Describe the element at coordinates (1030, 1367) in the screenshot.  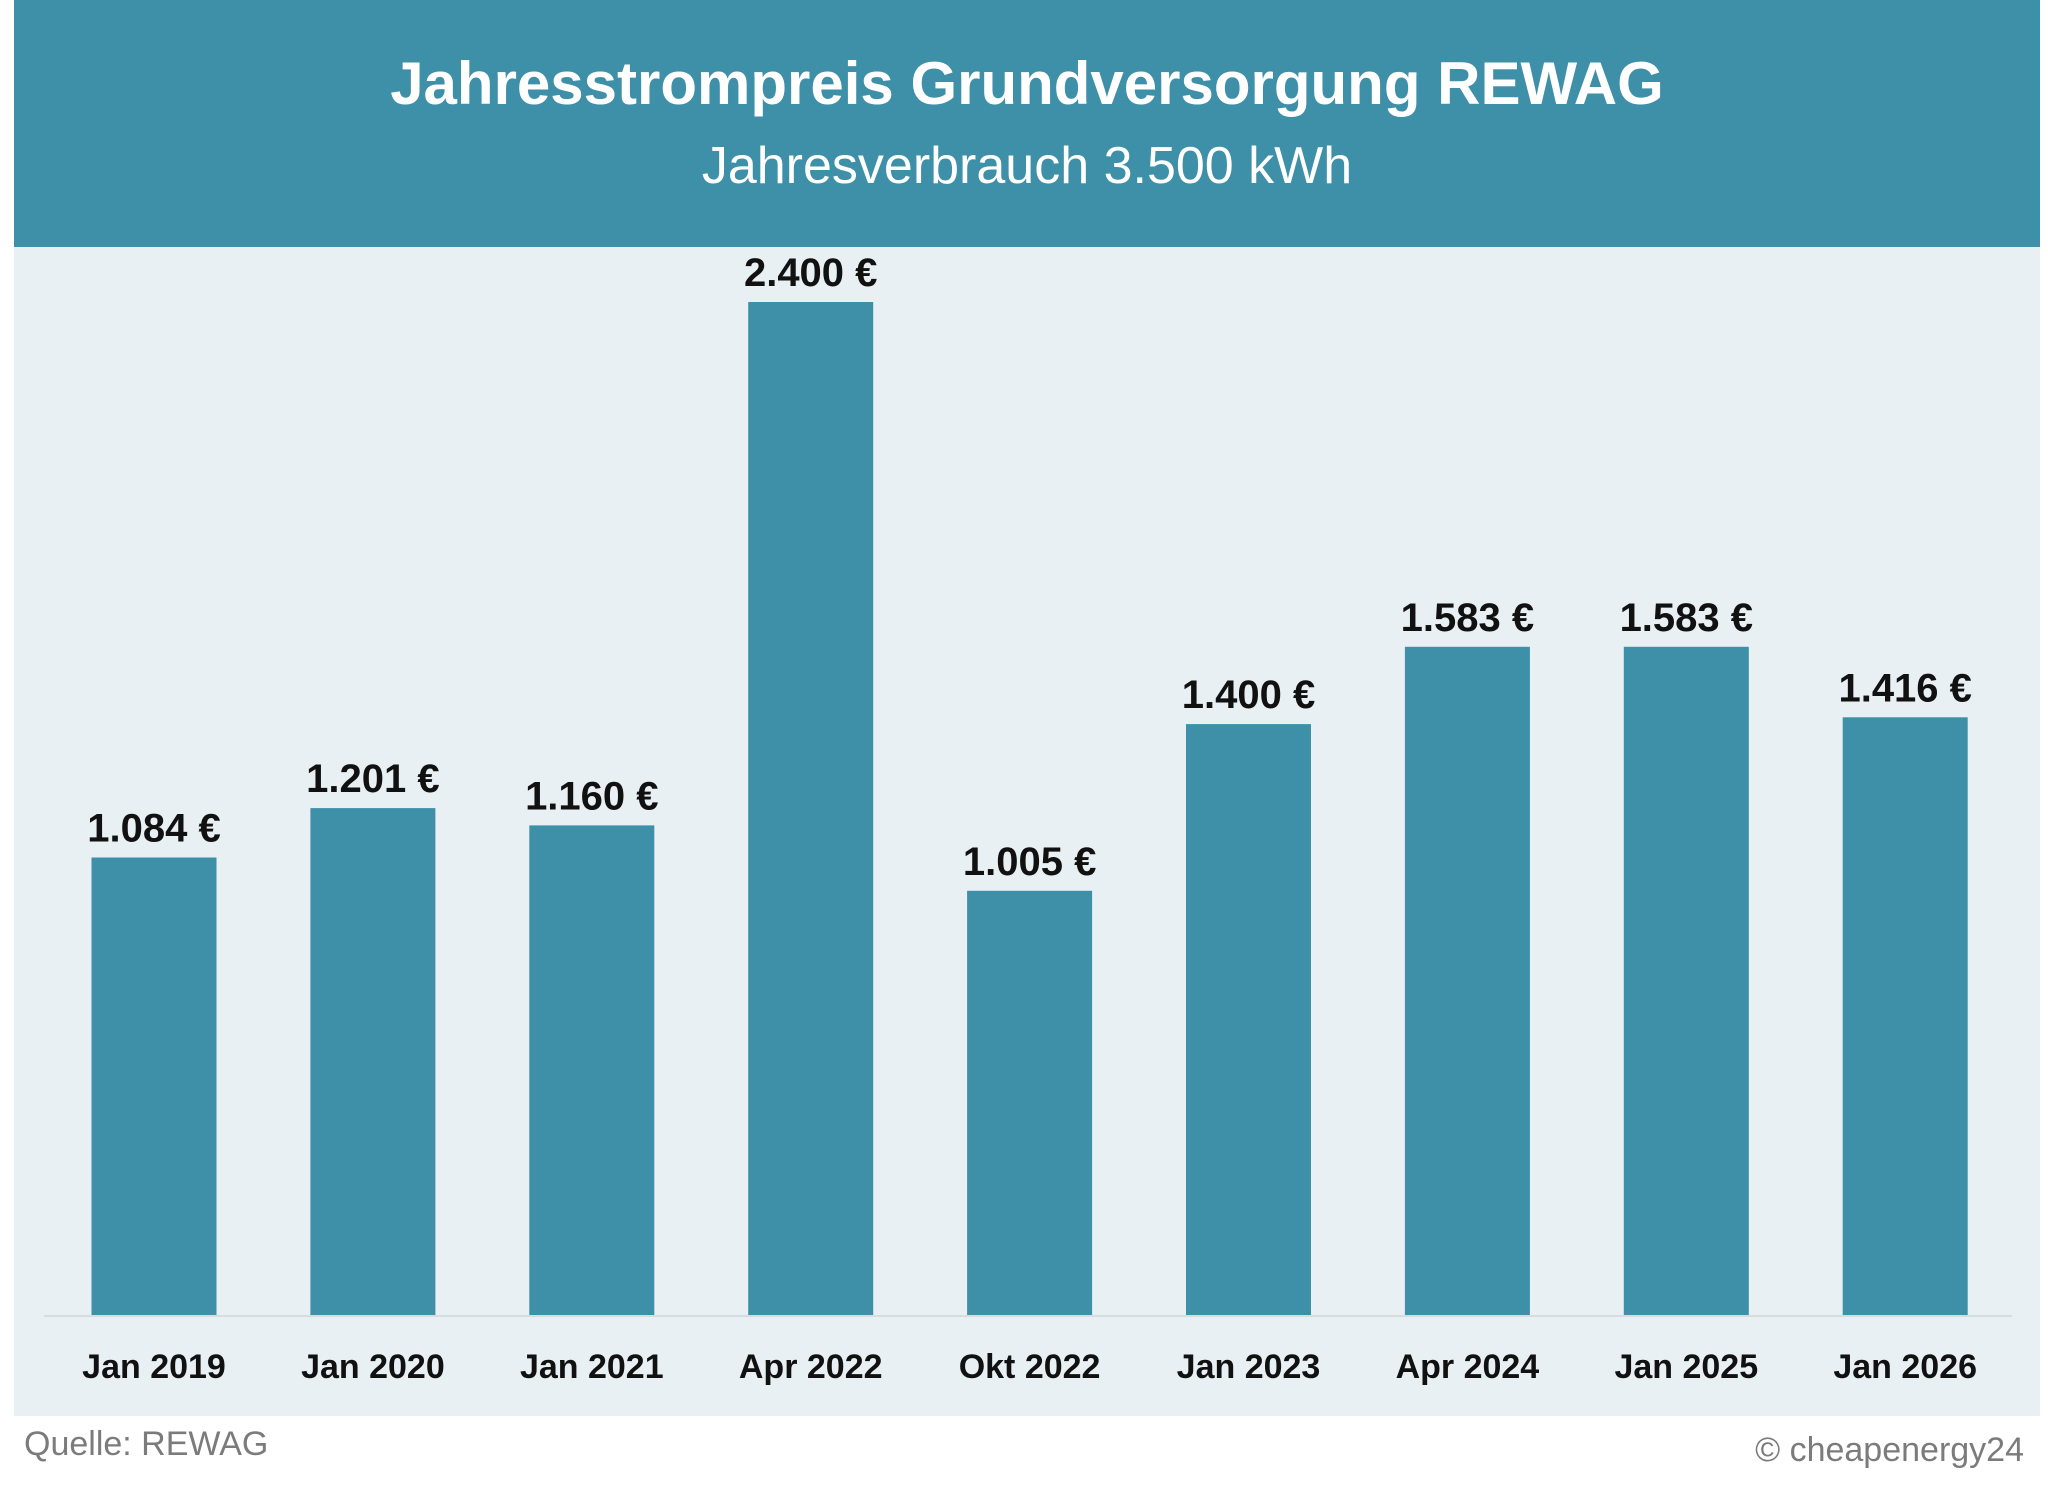
I see `x-tick-label-4: Okt 2022` at that location.